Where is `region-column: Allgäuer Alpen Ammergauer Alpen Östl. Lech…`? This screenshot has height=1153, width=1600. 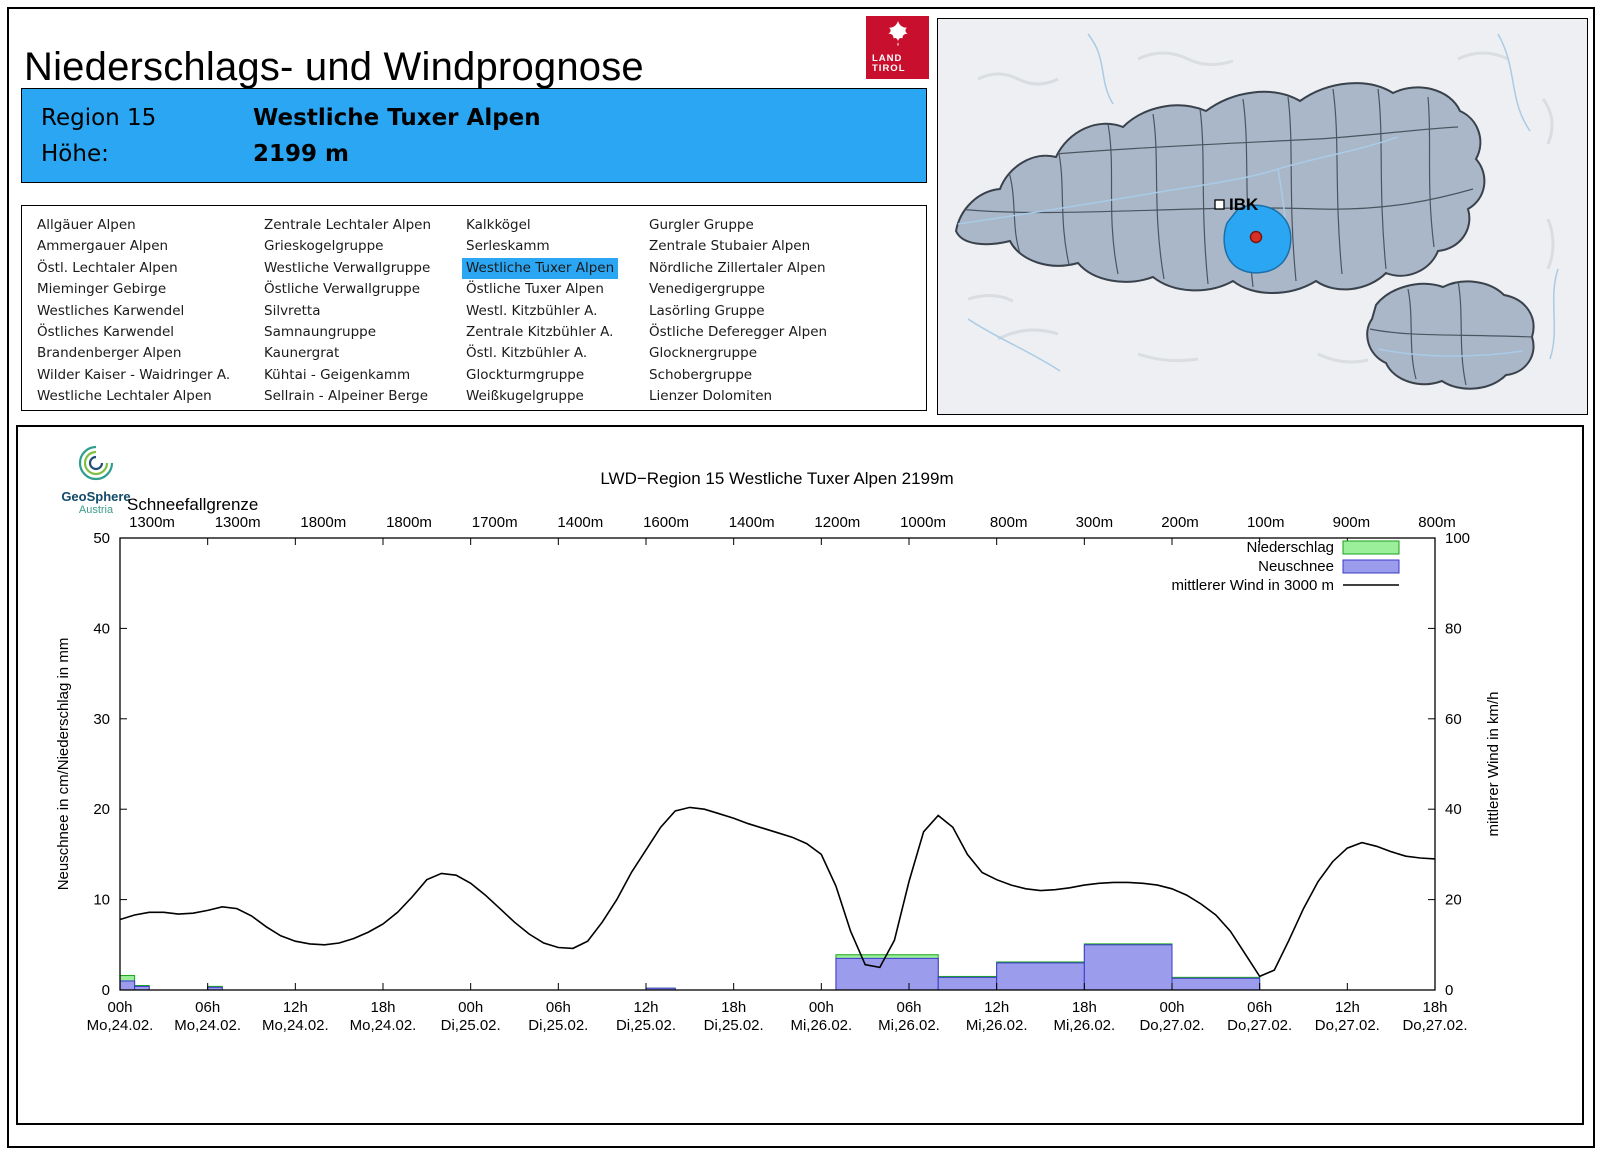
region-column: Allgäuer Alpen Ammergauer Alpen Östl. Lech… is located at coordinates (146, 312).